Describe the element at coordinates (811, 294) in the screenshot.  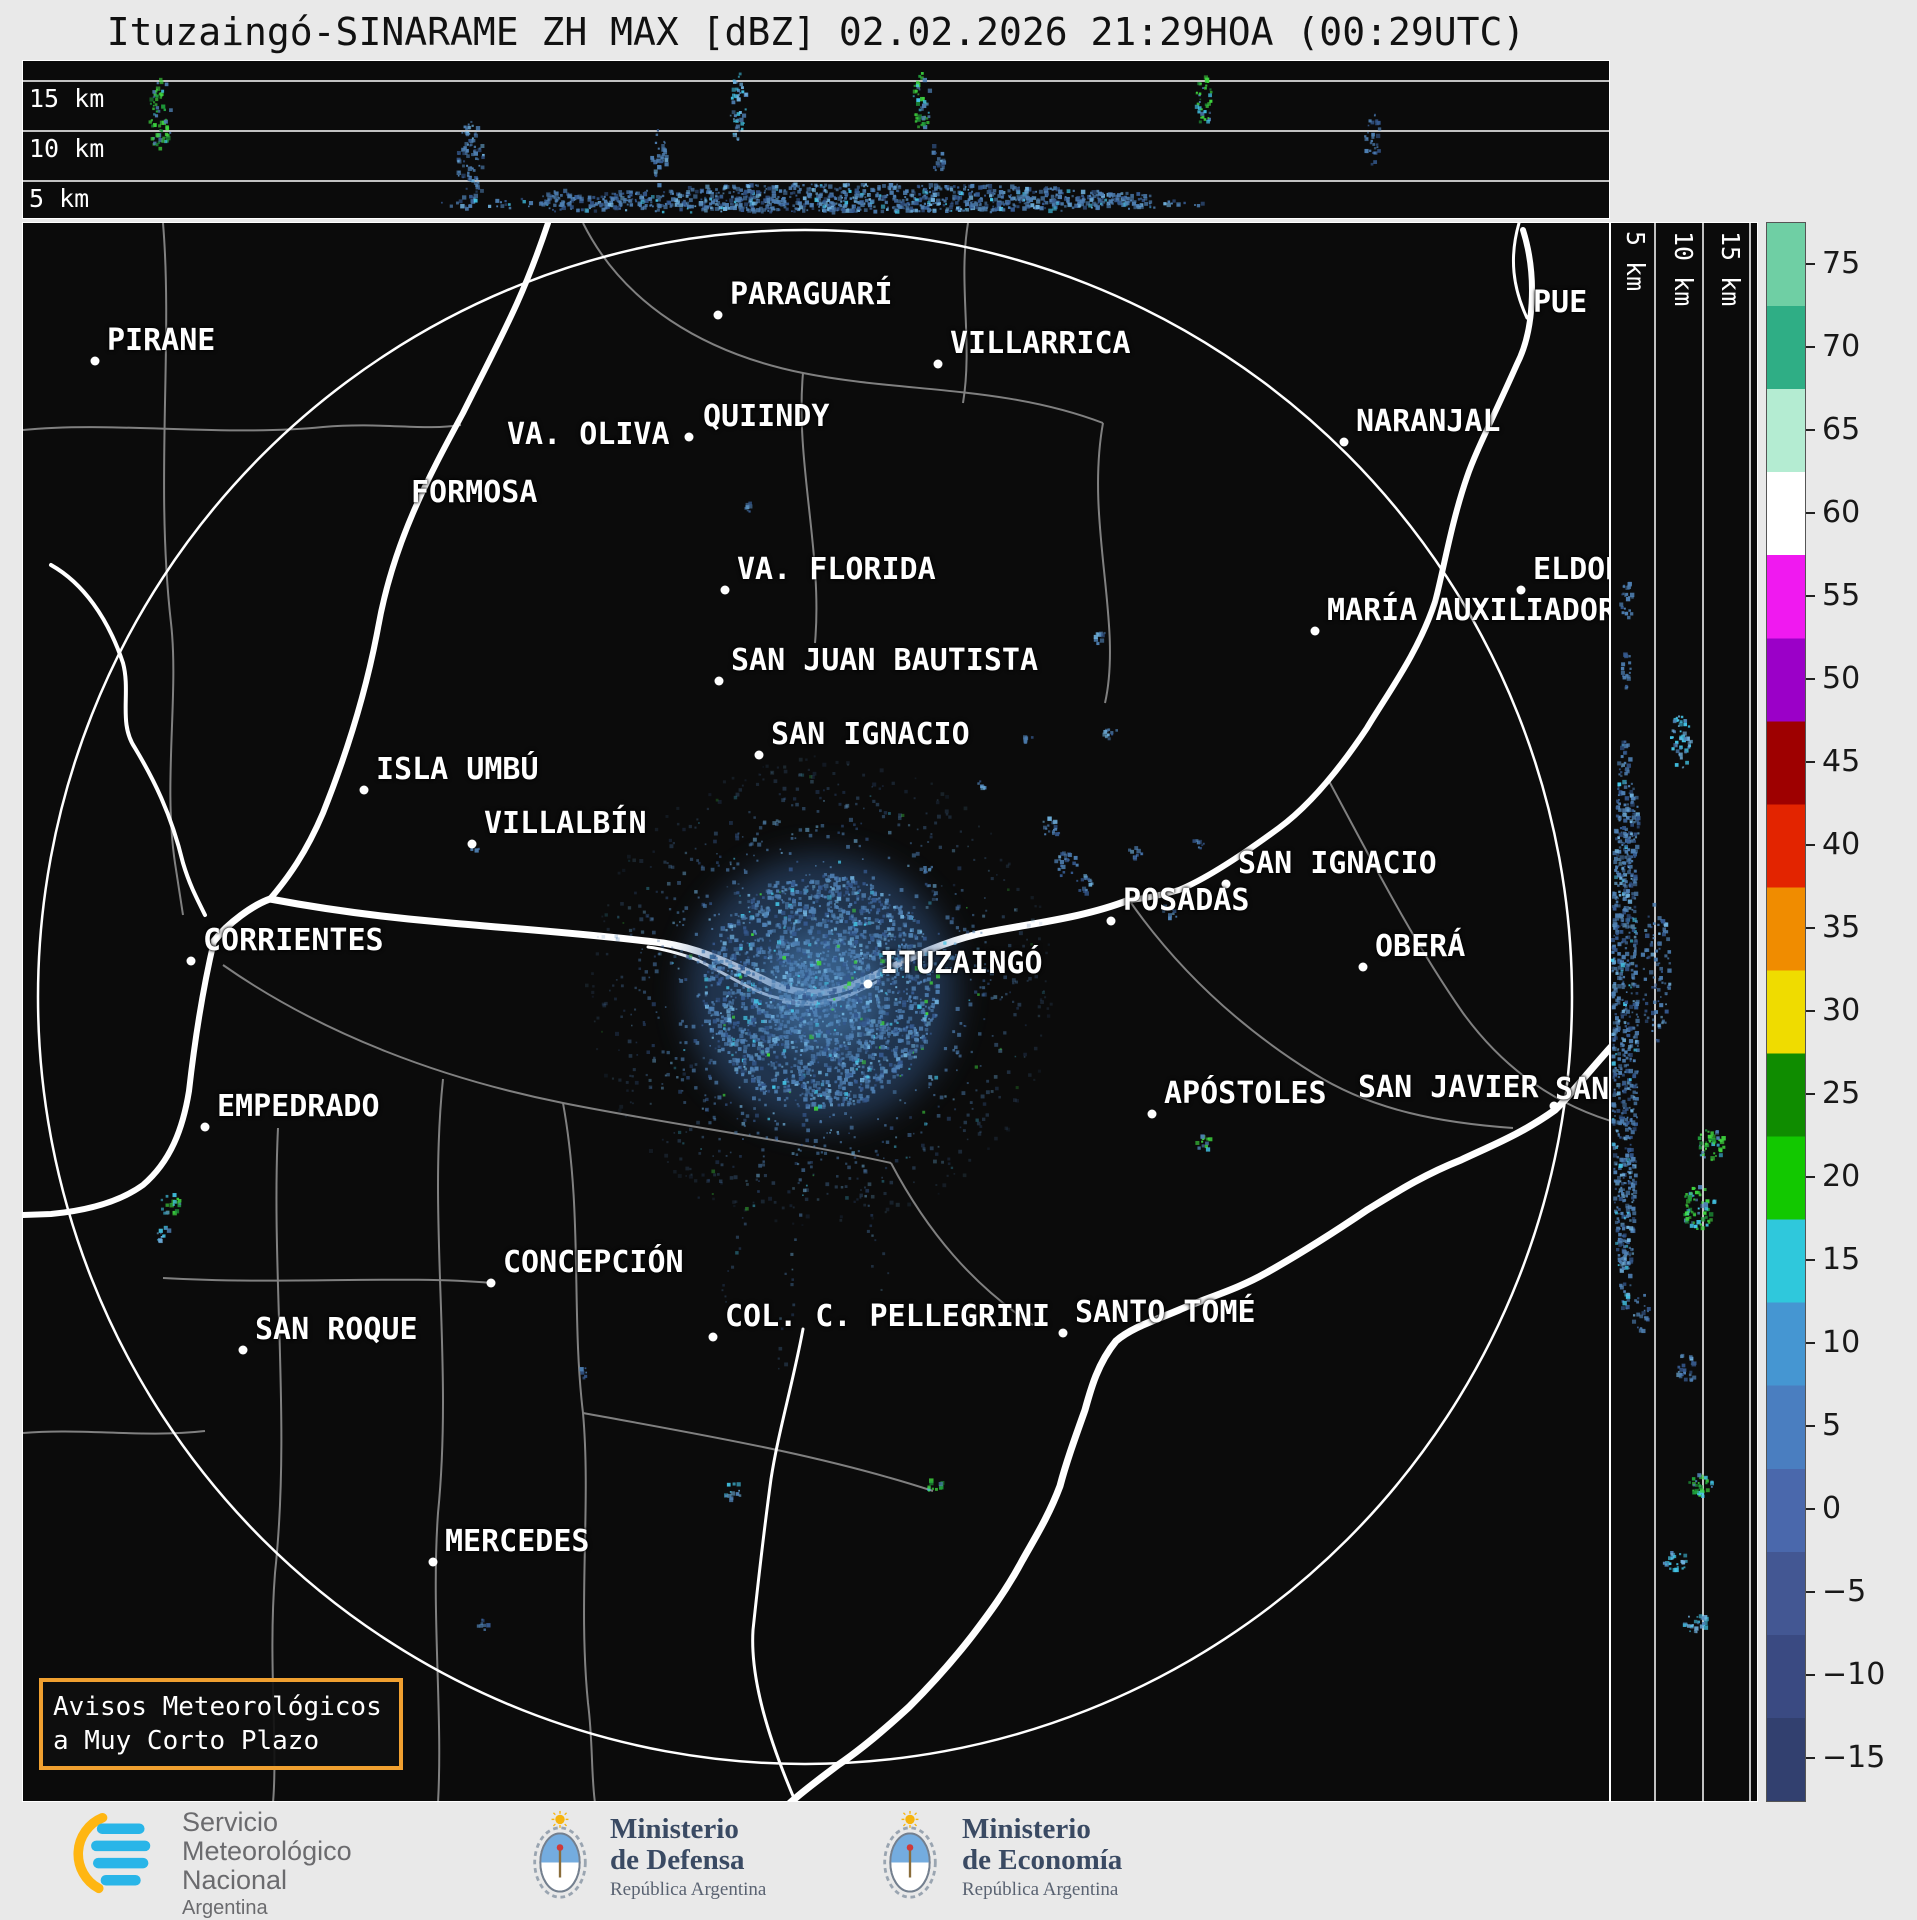
I see `city-label: PARAGUARÍ` at that location.